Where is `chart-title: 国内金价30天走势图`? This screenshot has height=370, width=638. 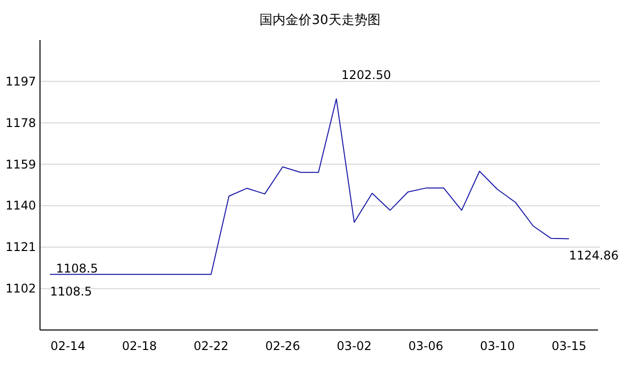
chart-title: 国内金价30天走势图 is located at coordinates (320, 20).